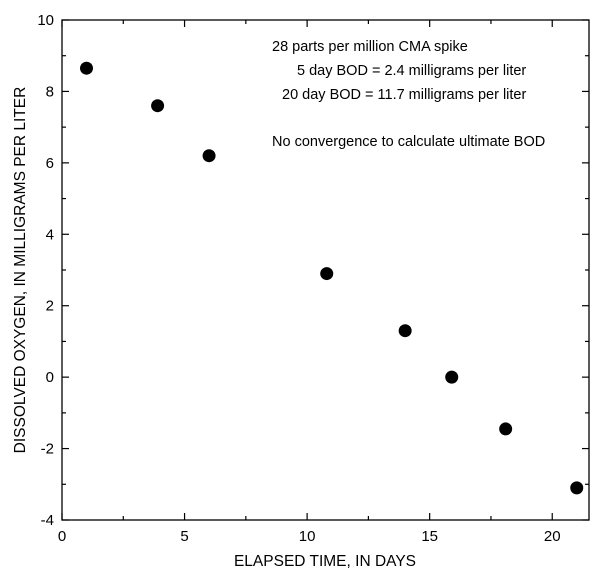  I want to click on x-tick-label: 10, so click(307, 536).